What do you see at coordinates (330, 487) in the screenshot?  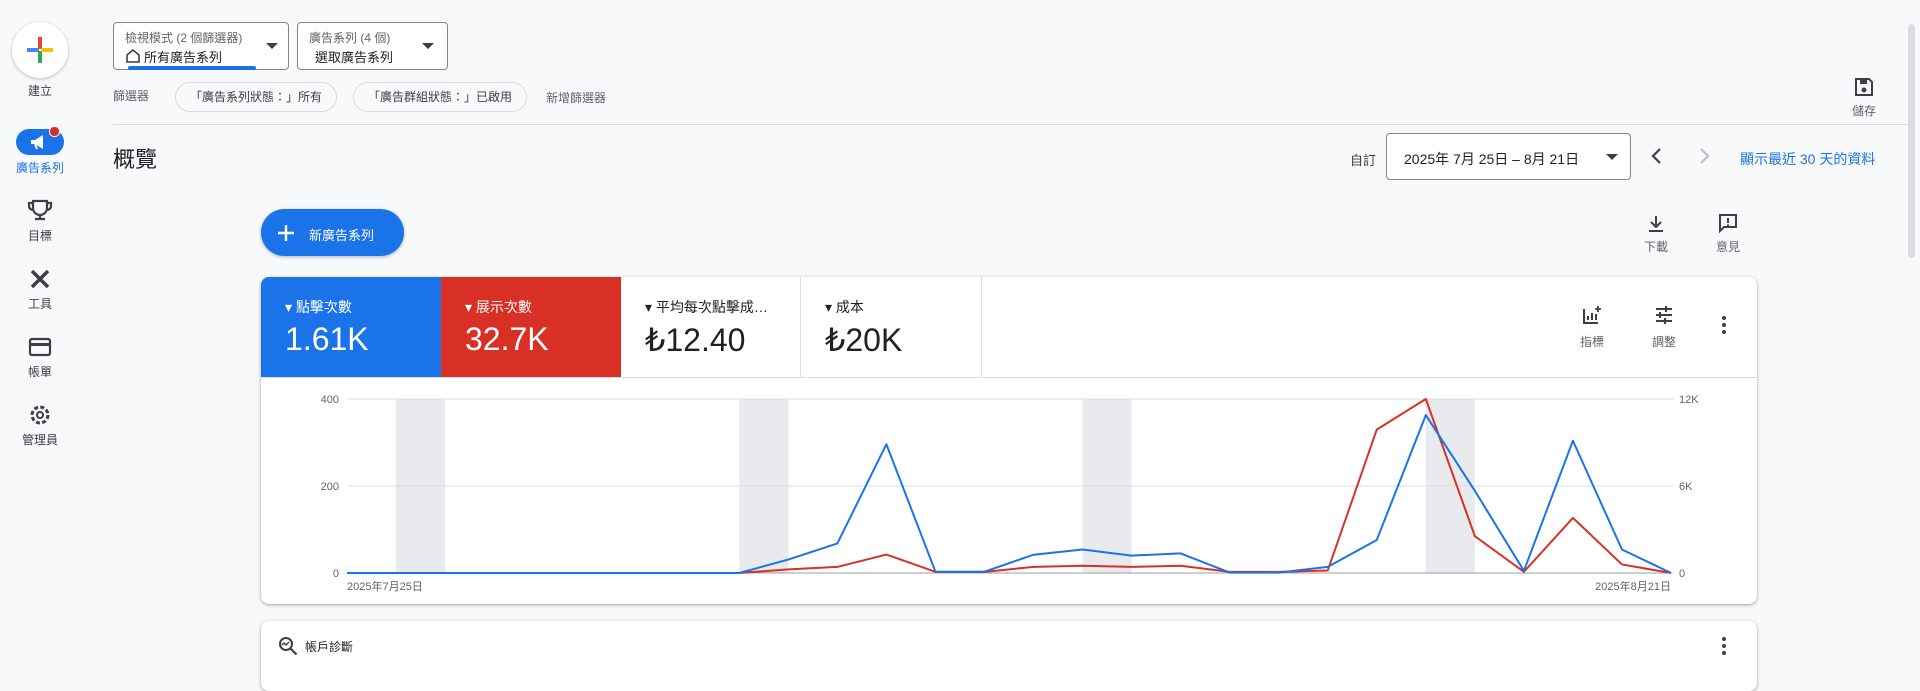 I see `y-tick-label: 200` at bounding box center [330, 487].